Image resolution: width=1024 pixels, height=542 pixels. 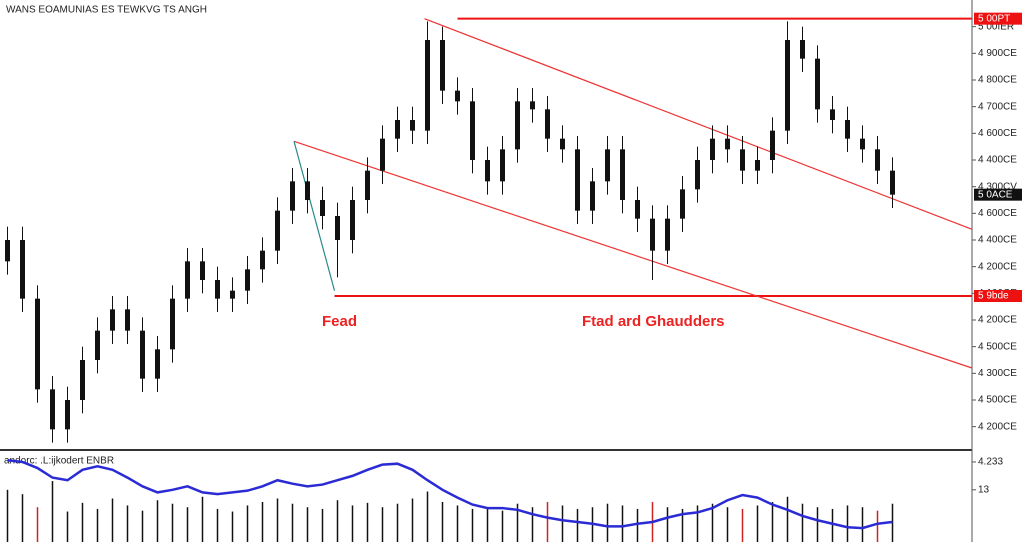 What do you see at coordinates (993, 296) in the screenshot?
I see `price-tag-label: 5 9bde` at bounding box center [993, 296].